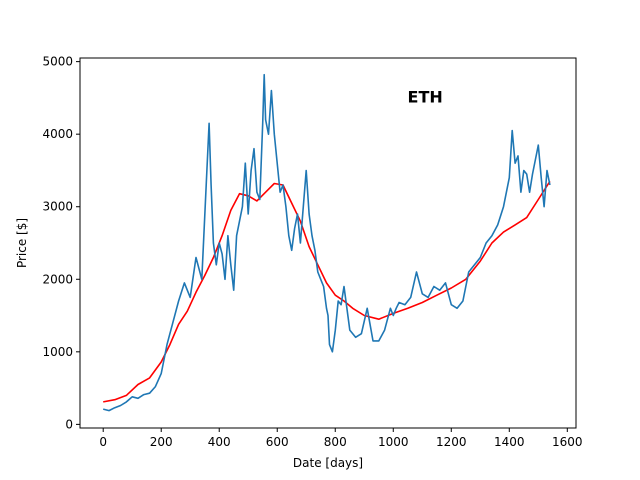 This screenshot has height=480, width=640. What do you see at coordinates (509, 442) in the screenshot?
I see `x-tick-label: 1400` at bounding box center [509, 442].